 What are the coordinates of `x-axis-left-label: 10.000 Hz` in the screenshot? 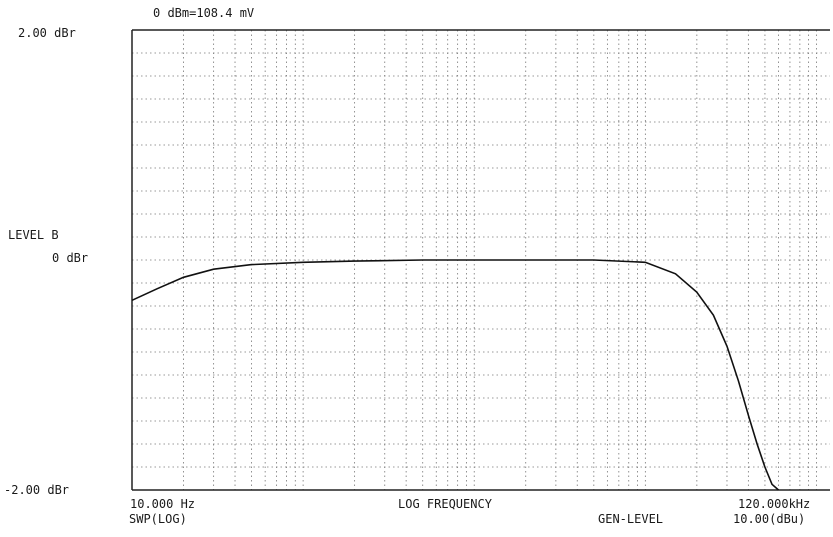 It's located at (163, 504).